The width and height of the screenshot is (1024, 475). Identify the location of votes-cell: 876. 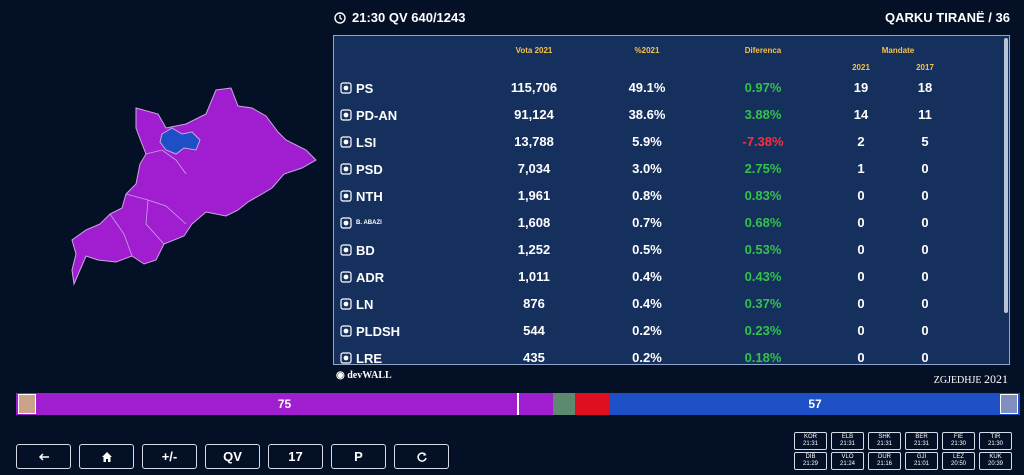
(534, 303).